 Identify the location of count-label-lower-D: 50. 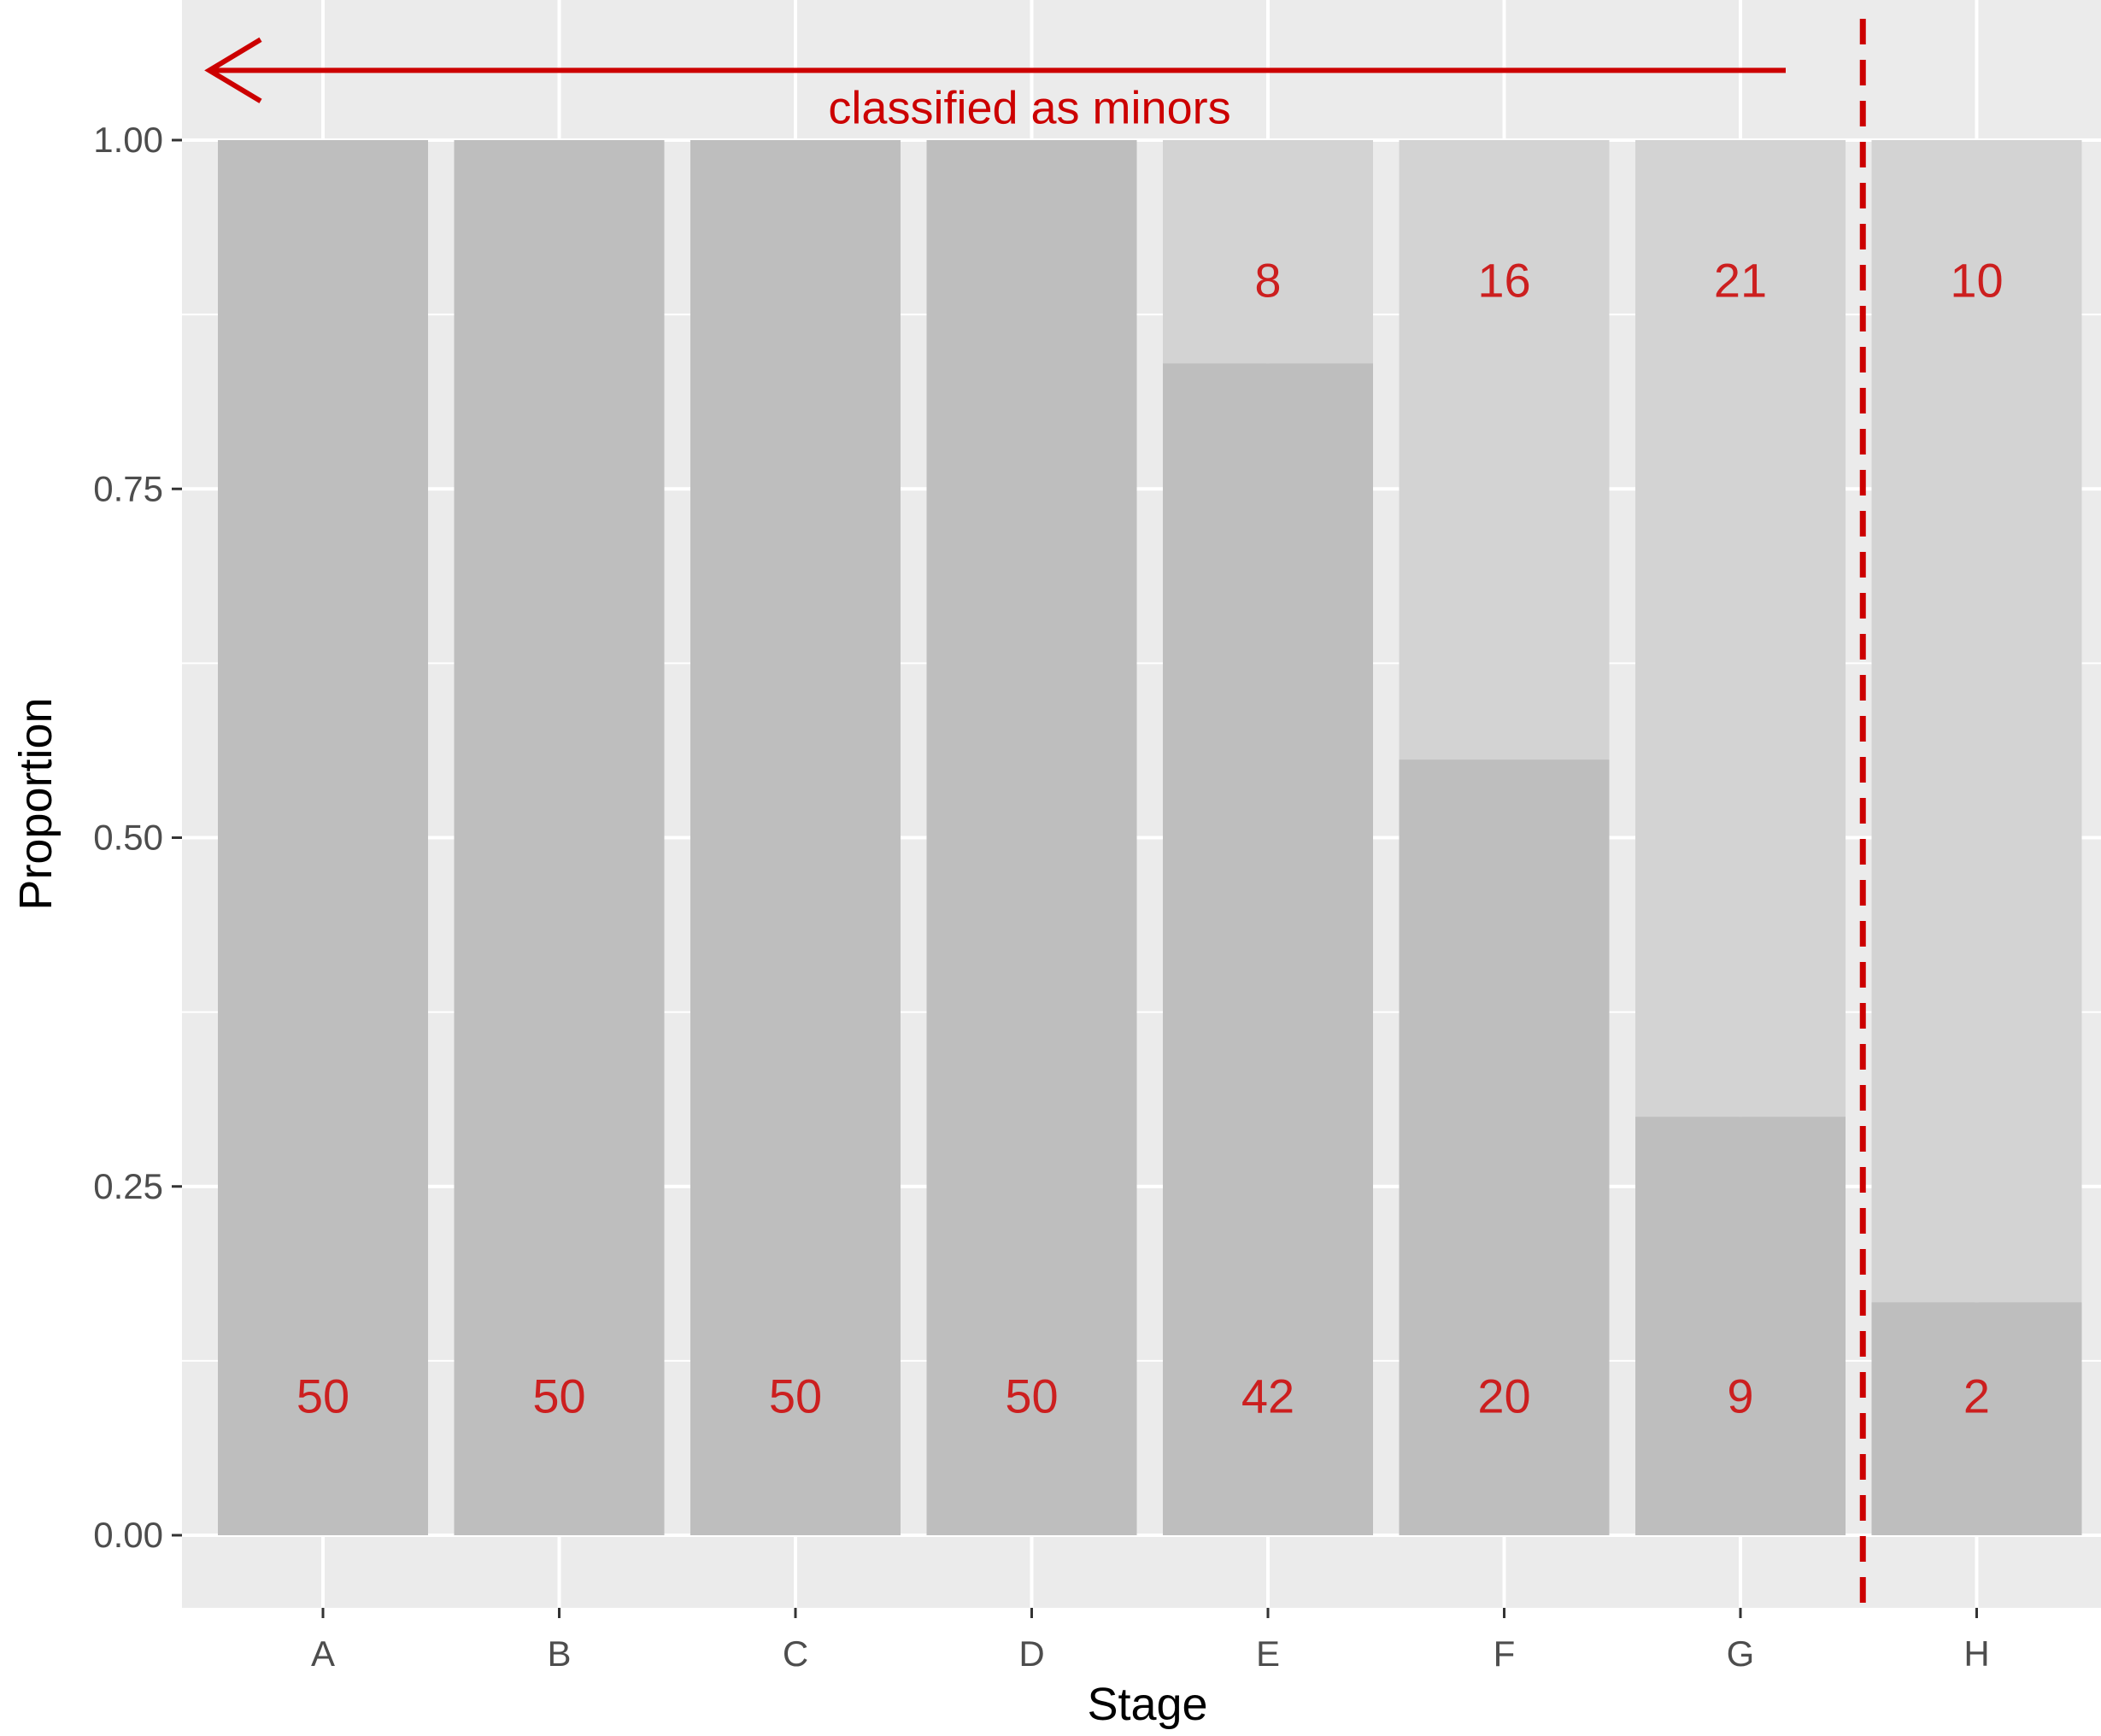
(1031, 1396).